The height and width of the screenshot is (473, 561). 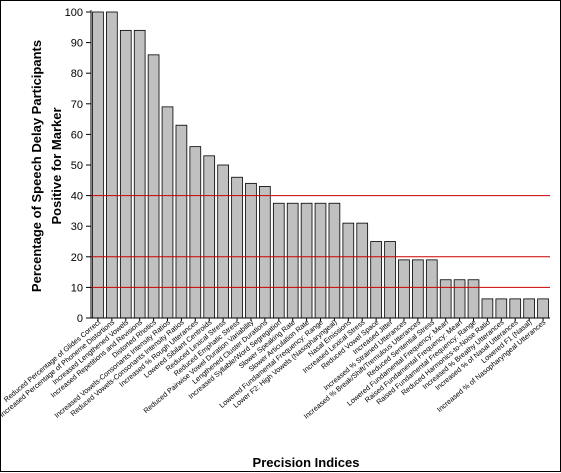 I want to click on y-axis-title-line1: Percentage of Speech Delay Participants, so click(x=36, y=166).